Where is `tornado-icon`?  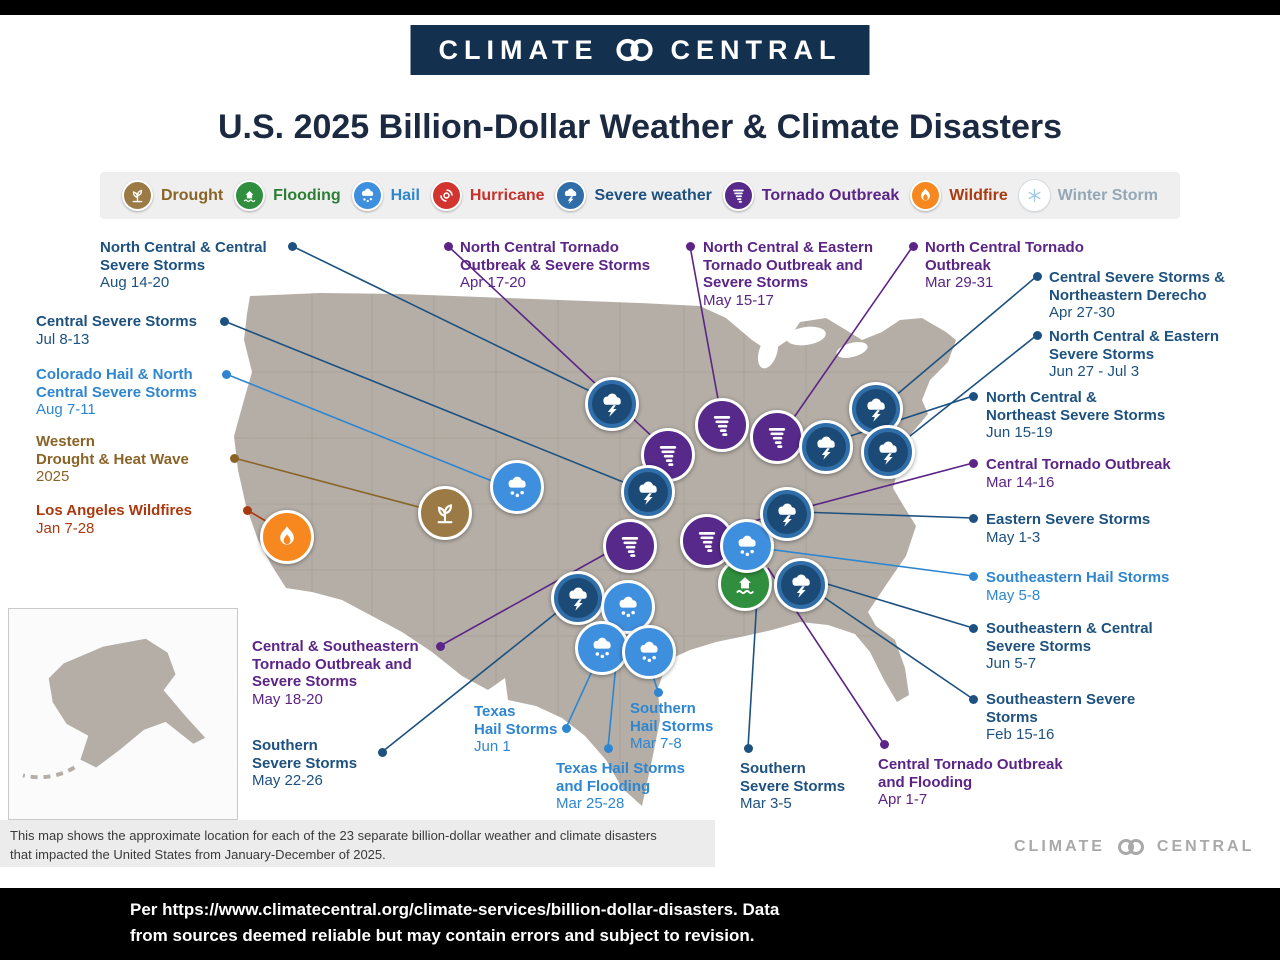
tornado-icon is located at coordinates (738, 195).